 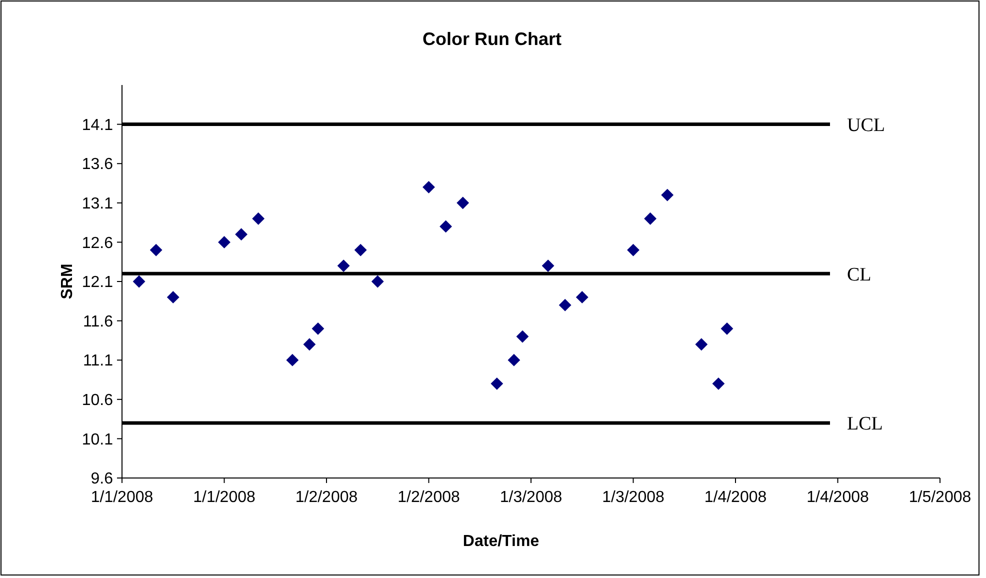 I want to click on y-tick-label: 12.1, so click(x=98, y=283).